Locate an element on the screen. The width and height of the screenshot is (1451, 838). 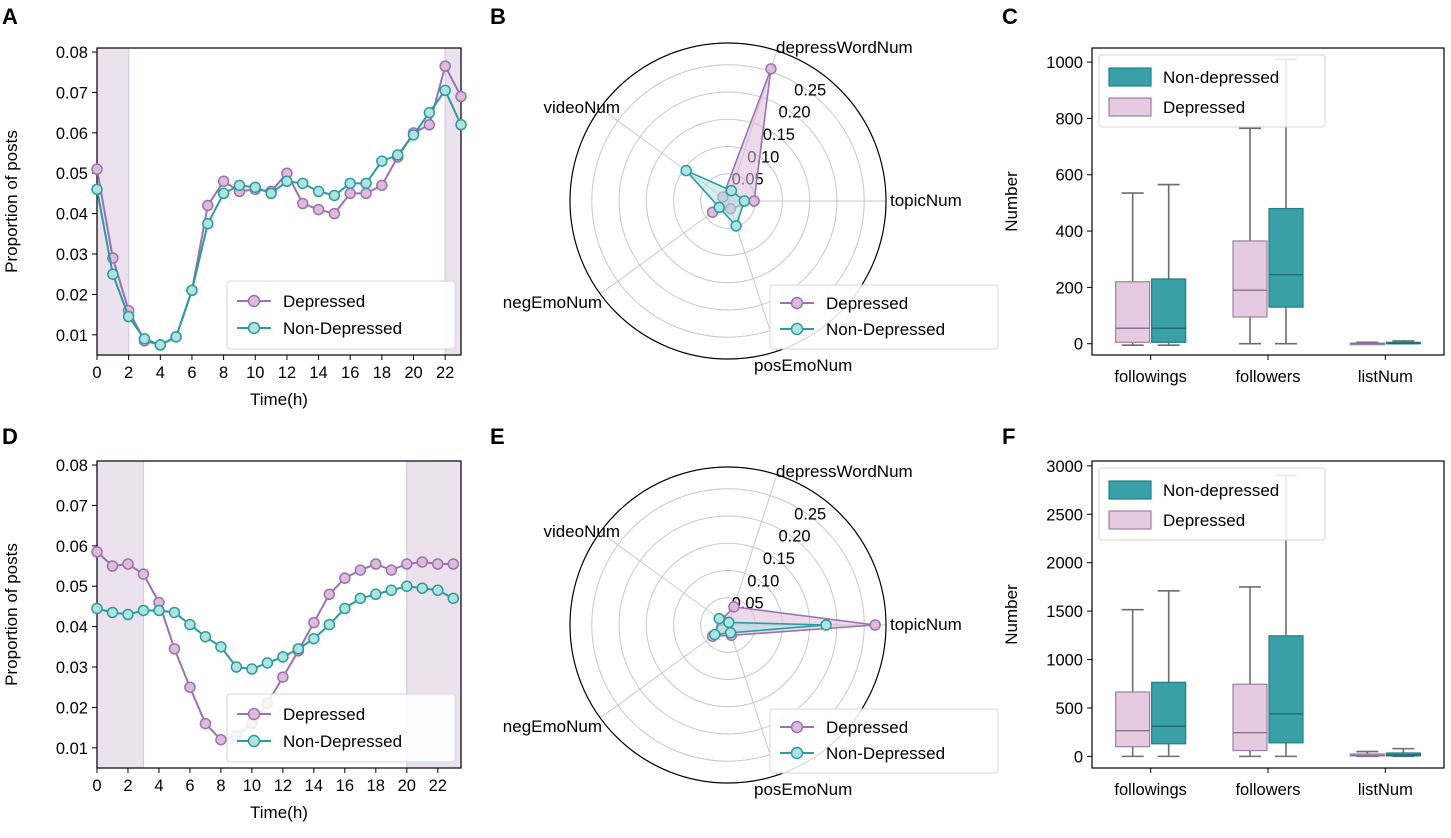
spoke-label-videoNum: videoNum is located at coordinates (581, 531).